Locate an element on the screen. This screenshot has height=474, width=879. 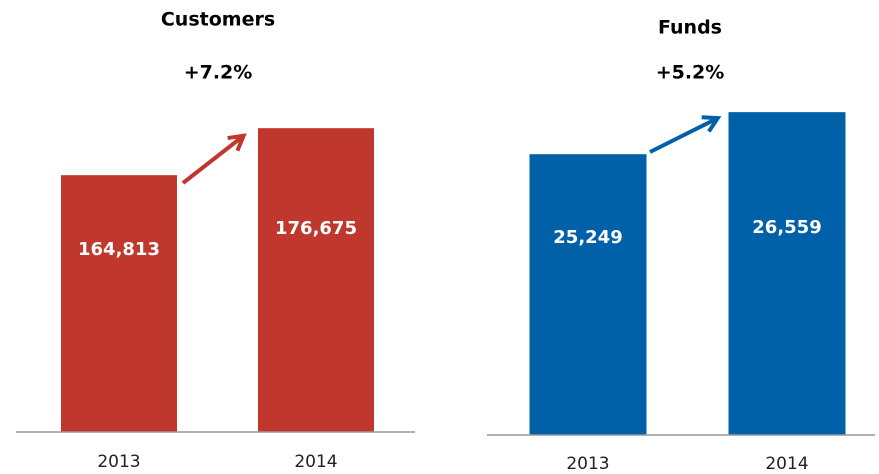
chart-title: Customers is located at coordinates (218, 20).